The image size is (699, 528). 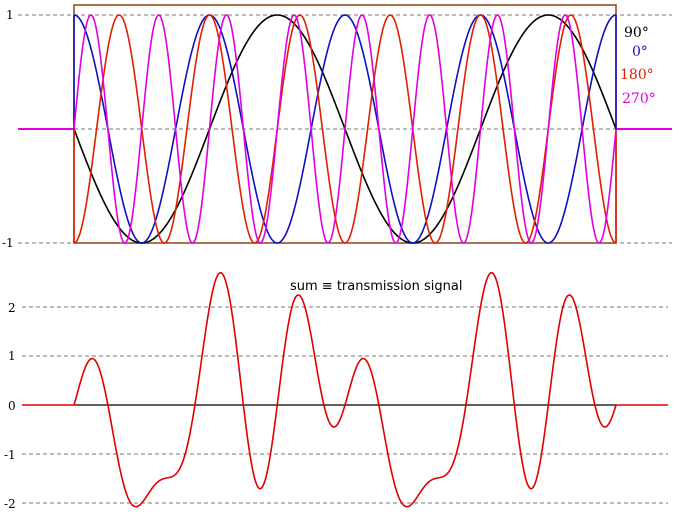 What do you see at coordinates (8, 243) in the screenshot?
I see `top-ytick-label-neg1: -1` at bounding box center [8, 243].